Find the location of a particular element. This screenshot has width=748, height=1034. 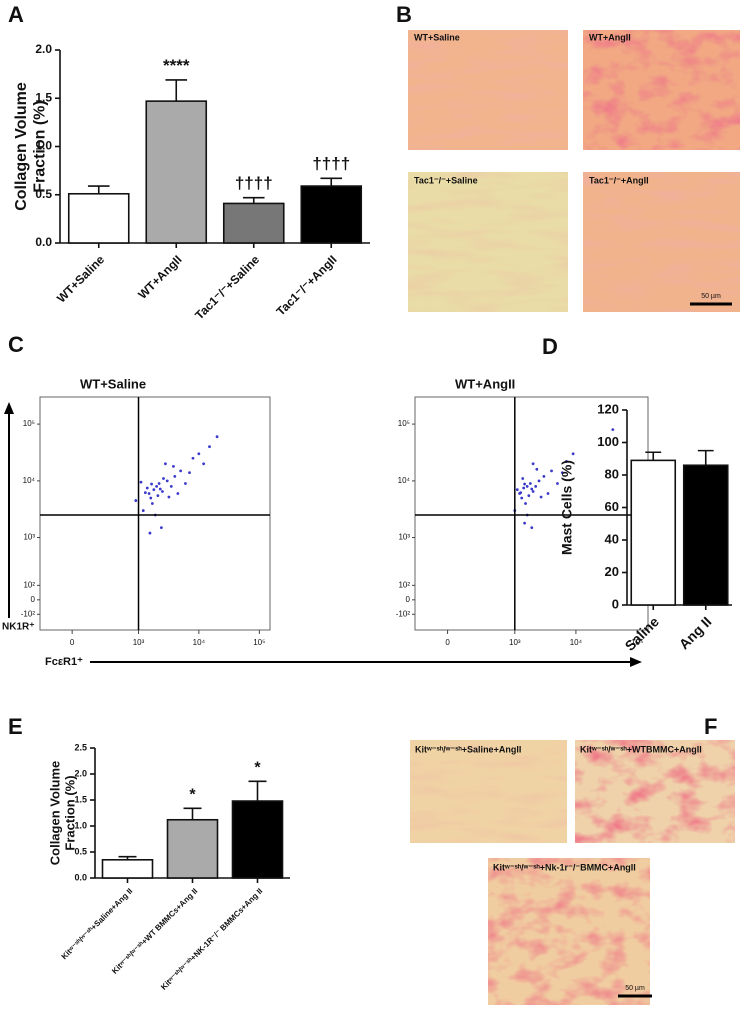

y-tick-label: 2.5 is located at coordinates (80, 747).